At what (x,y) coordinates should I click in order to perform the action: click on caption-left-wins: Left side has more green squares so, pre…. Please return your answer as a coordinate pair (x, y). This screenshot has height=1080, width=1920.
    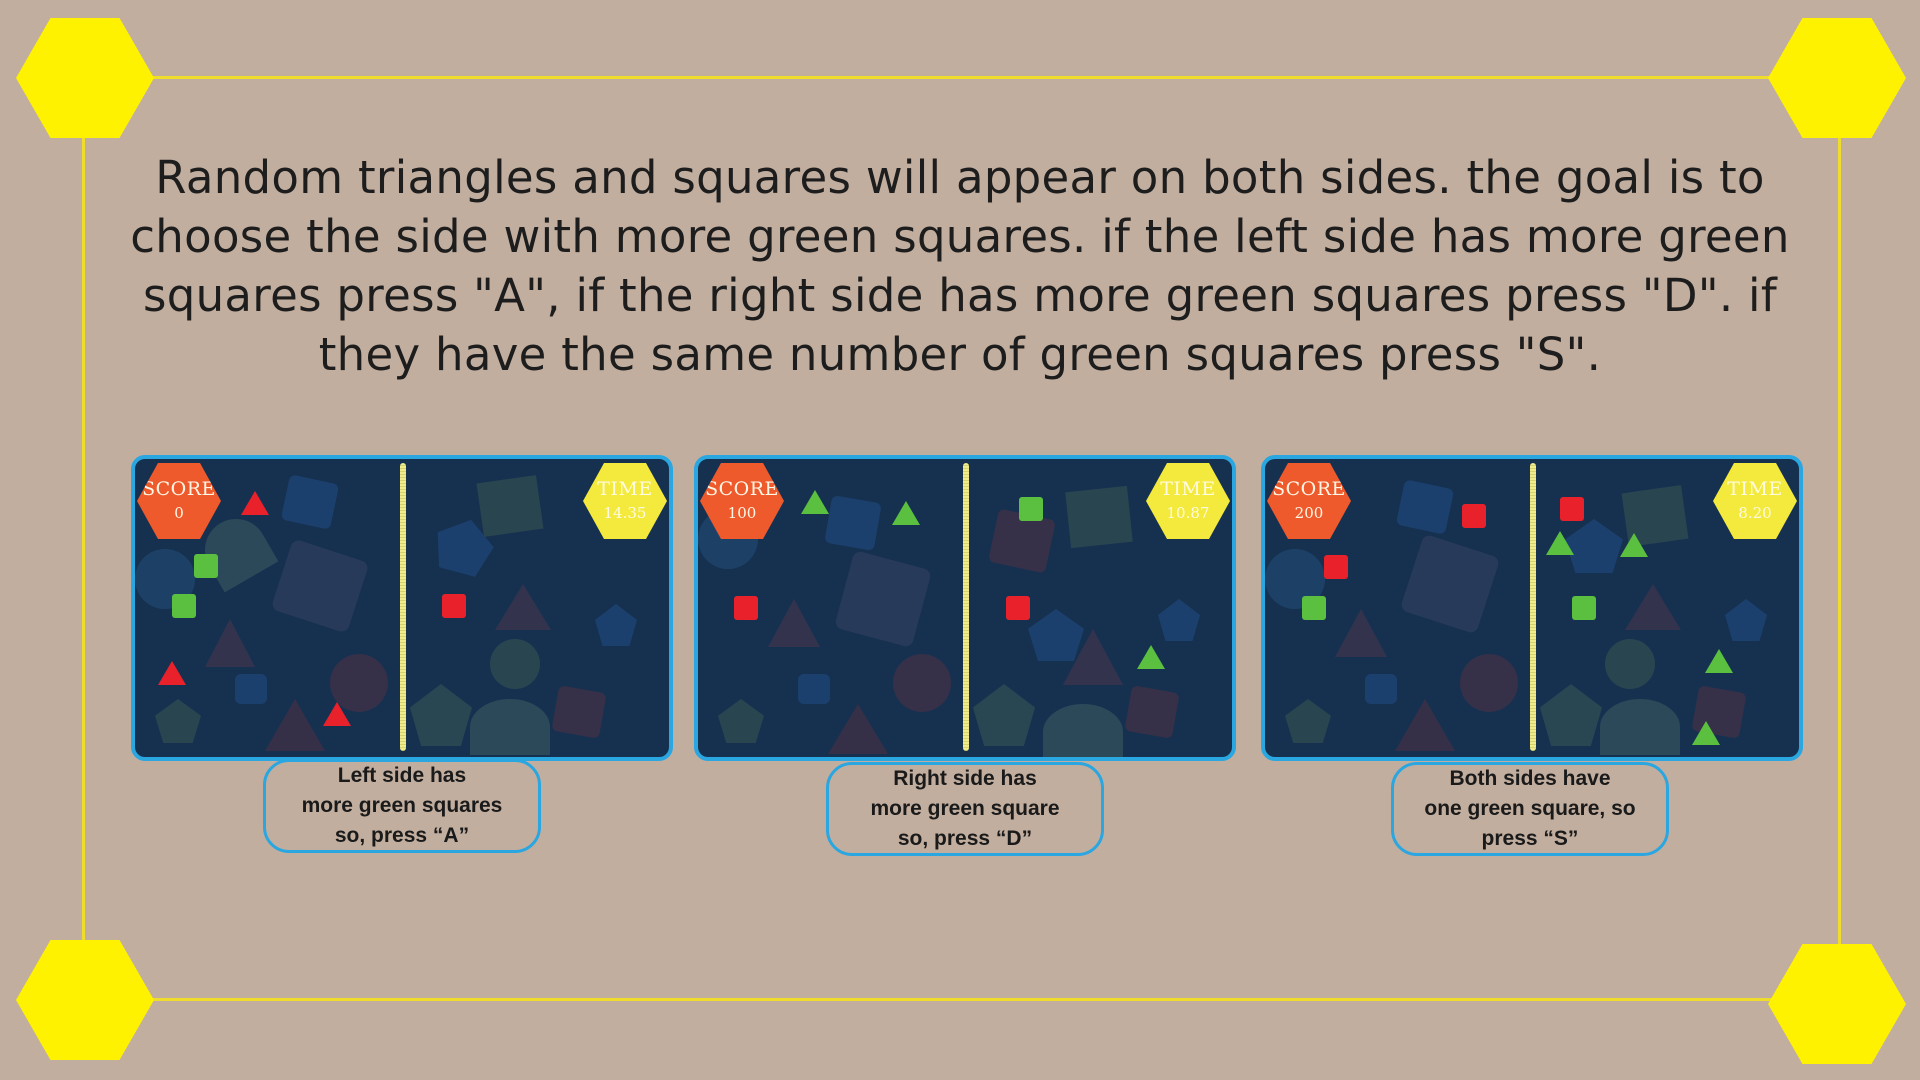
    Looking at the image, I should click on (402, 806).